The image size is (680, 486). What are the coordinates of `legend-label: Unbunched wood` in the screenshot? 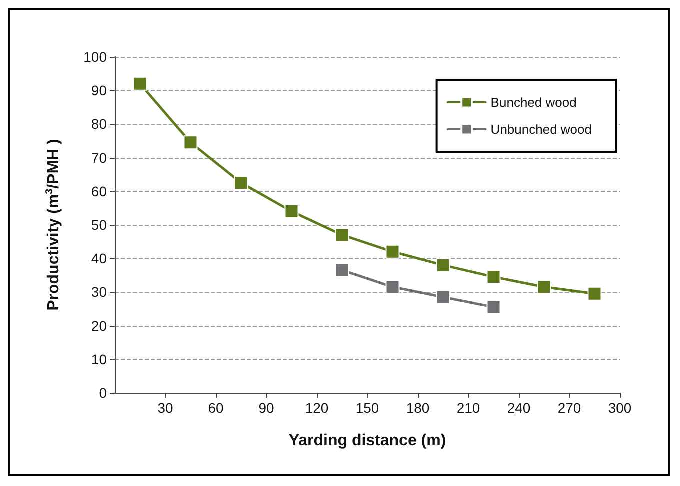 It's located at (541, 129).